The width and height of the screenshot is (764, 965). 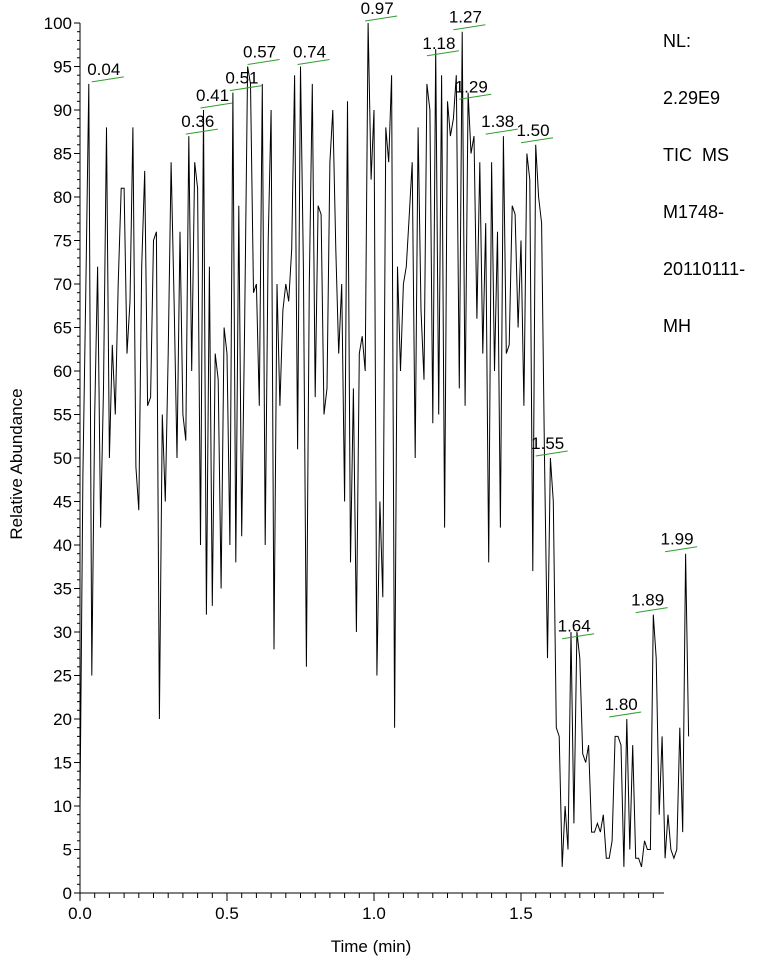 I want to click on scan-type: TIC MS, so click(x=696, y=155).